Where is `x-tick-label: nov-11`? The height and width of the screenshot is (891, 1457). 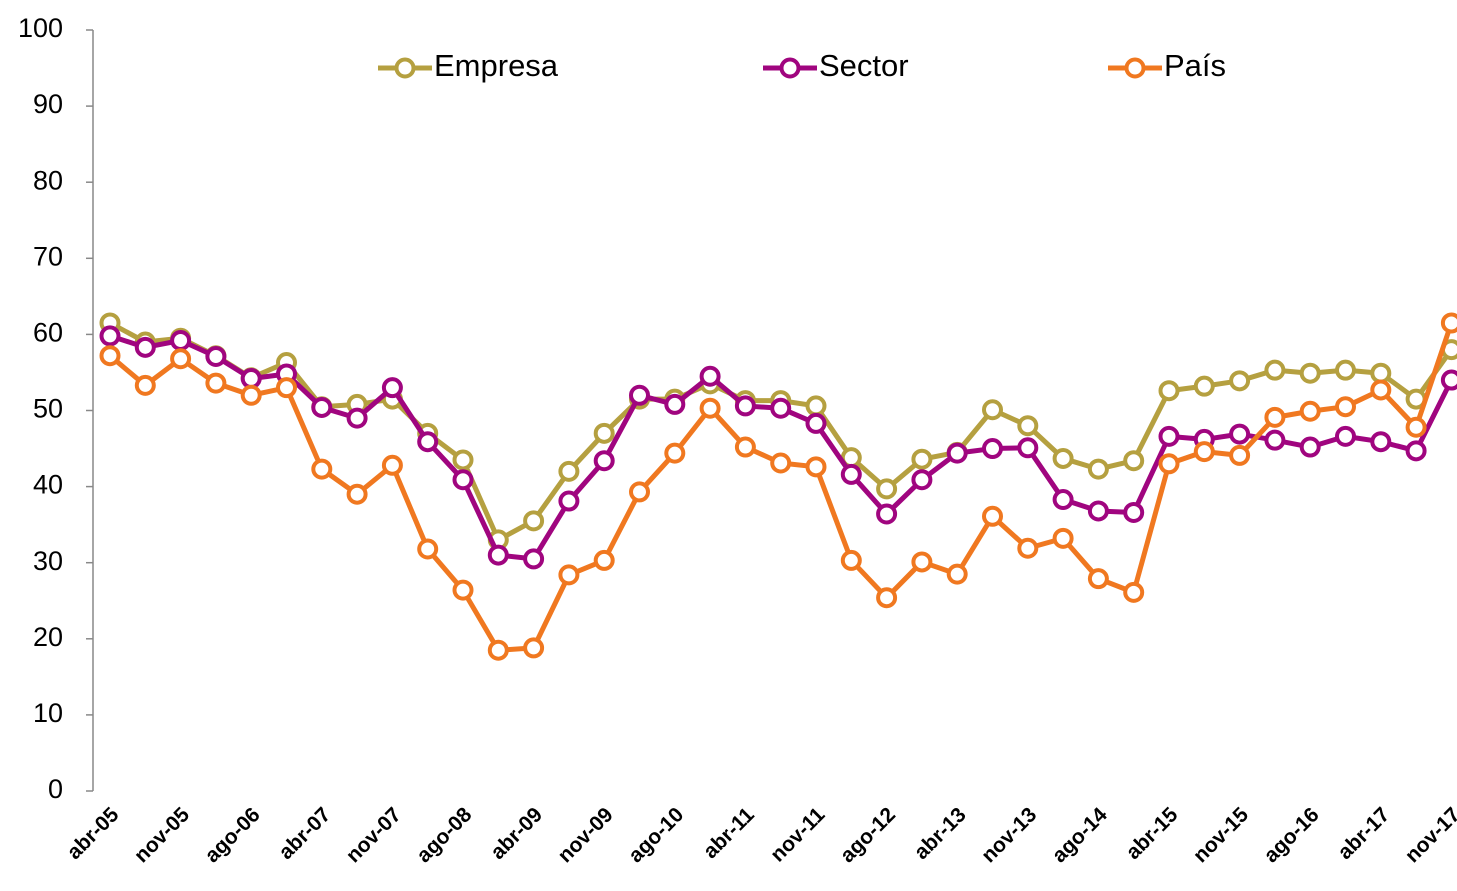 x-tick-label: nov-11 is located at coordinates (798, 835).